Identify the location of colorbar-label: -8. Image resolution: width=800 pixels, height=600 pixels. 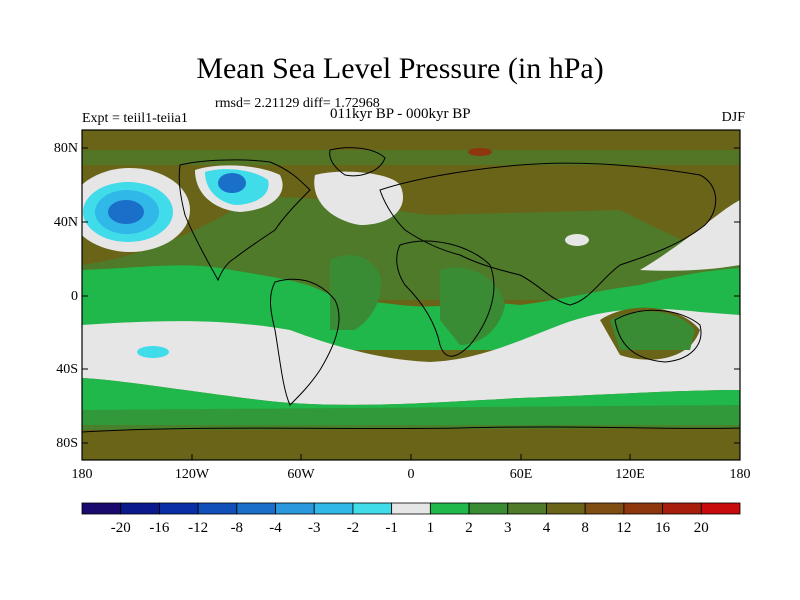
(237, 528).